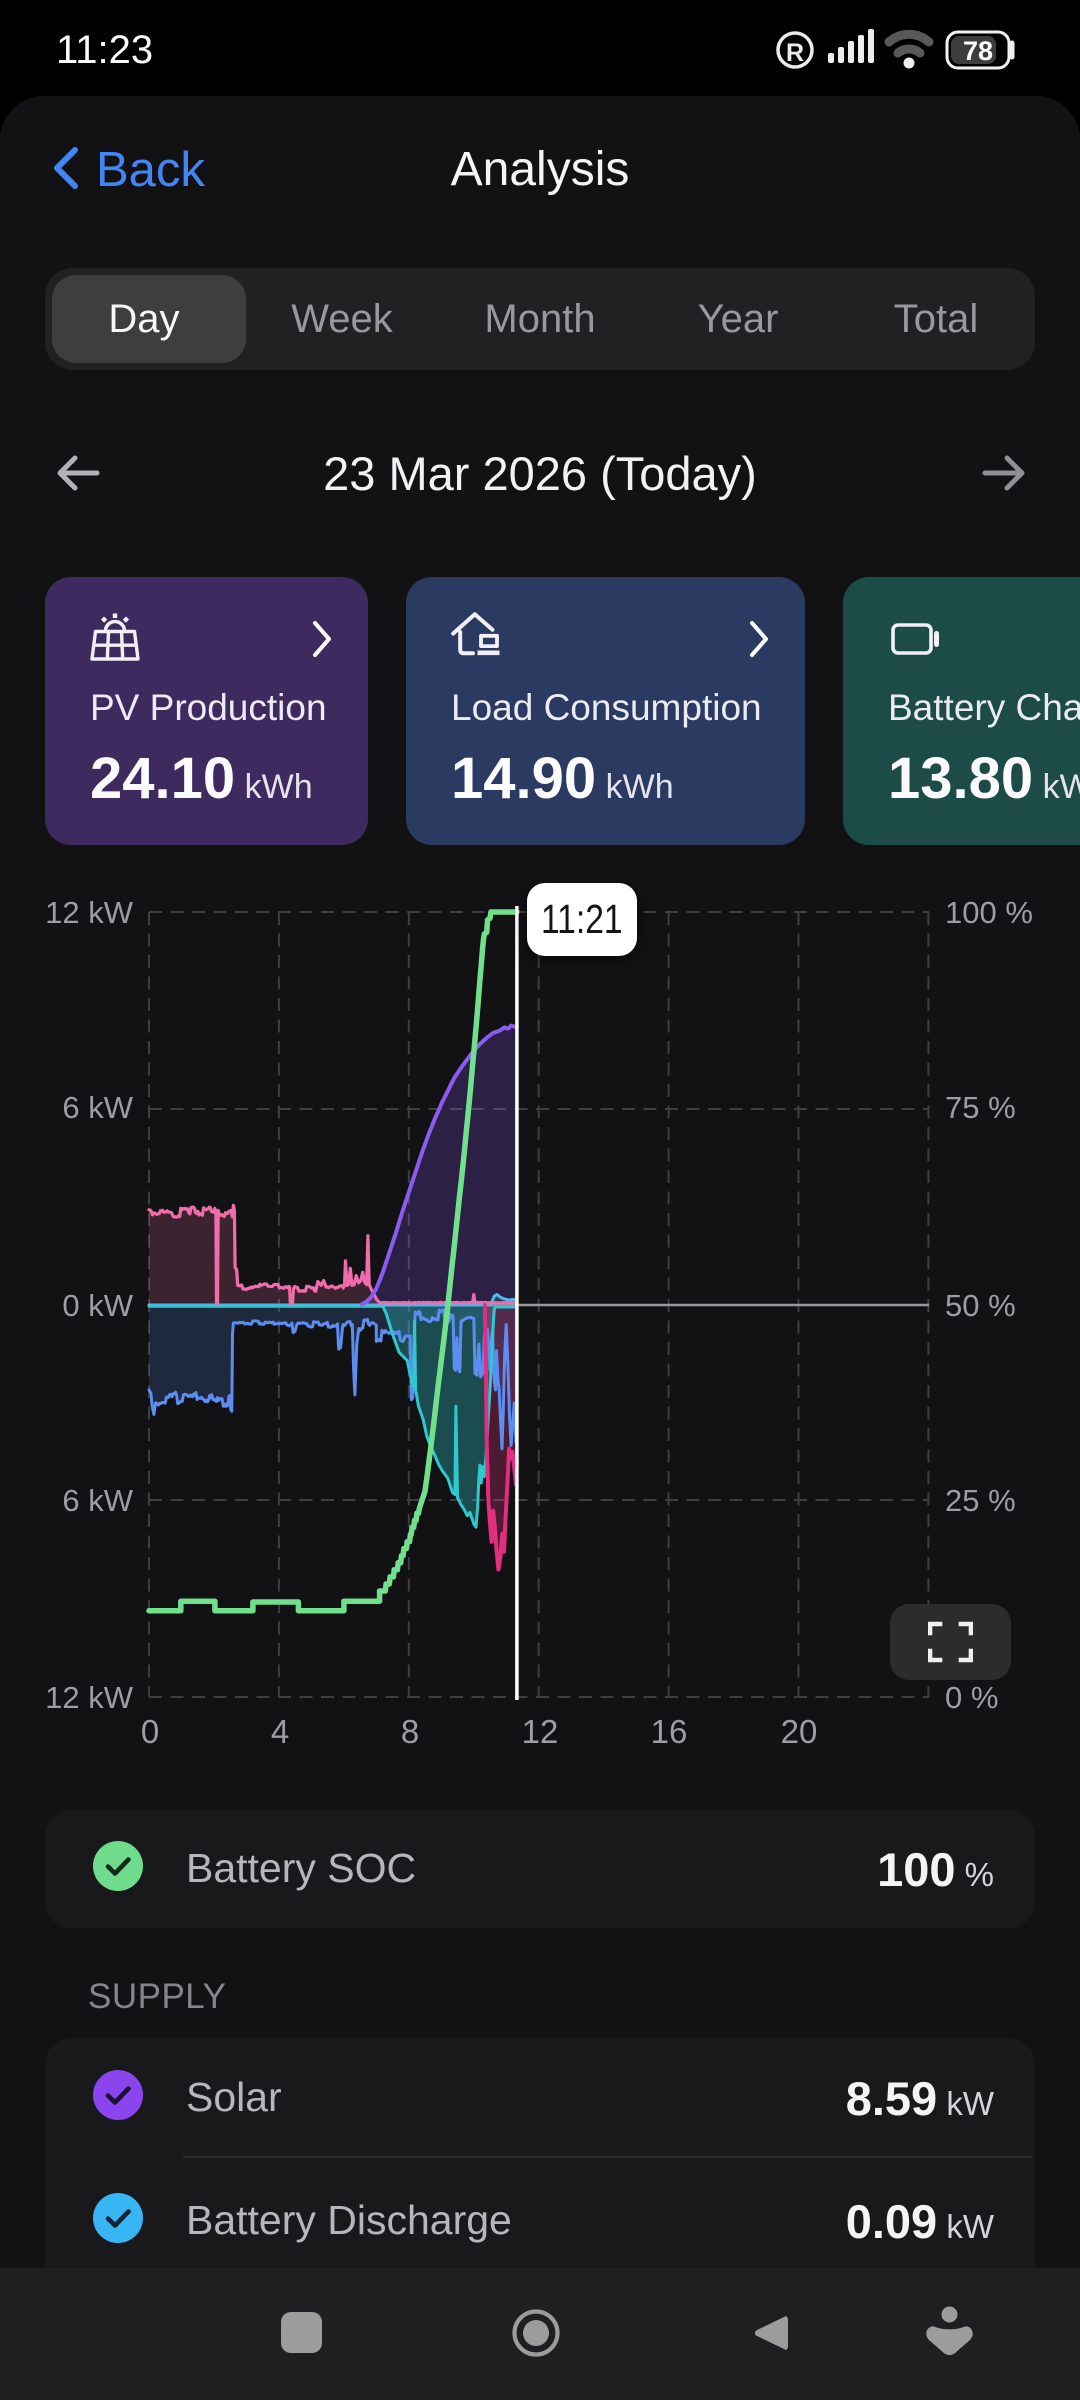 Image resolution: width=1080 pixels, height=2400 pixels. Describe the element at coordinates (978, 51) in the screenshot. I see `svg-text: 78` at that location.